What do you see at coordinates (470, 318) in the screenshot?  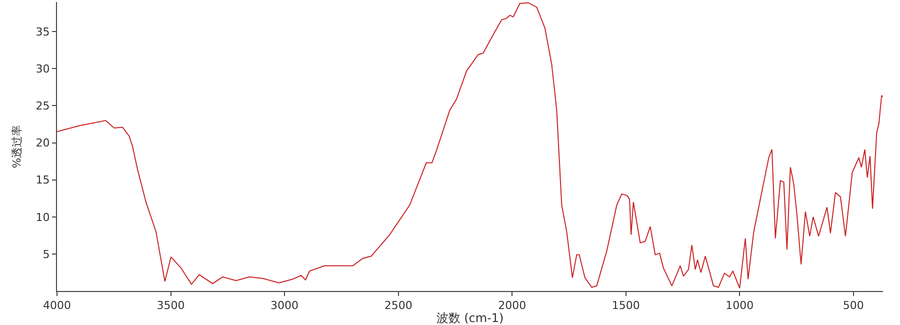 I see `x-axis-title: 波数 (cm-1)` at bounding box center [470, 318].